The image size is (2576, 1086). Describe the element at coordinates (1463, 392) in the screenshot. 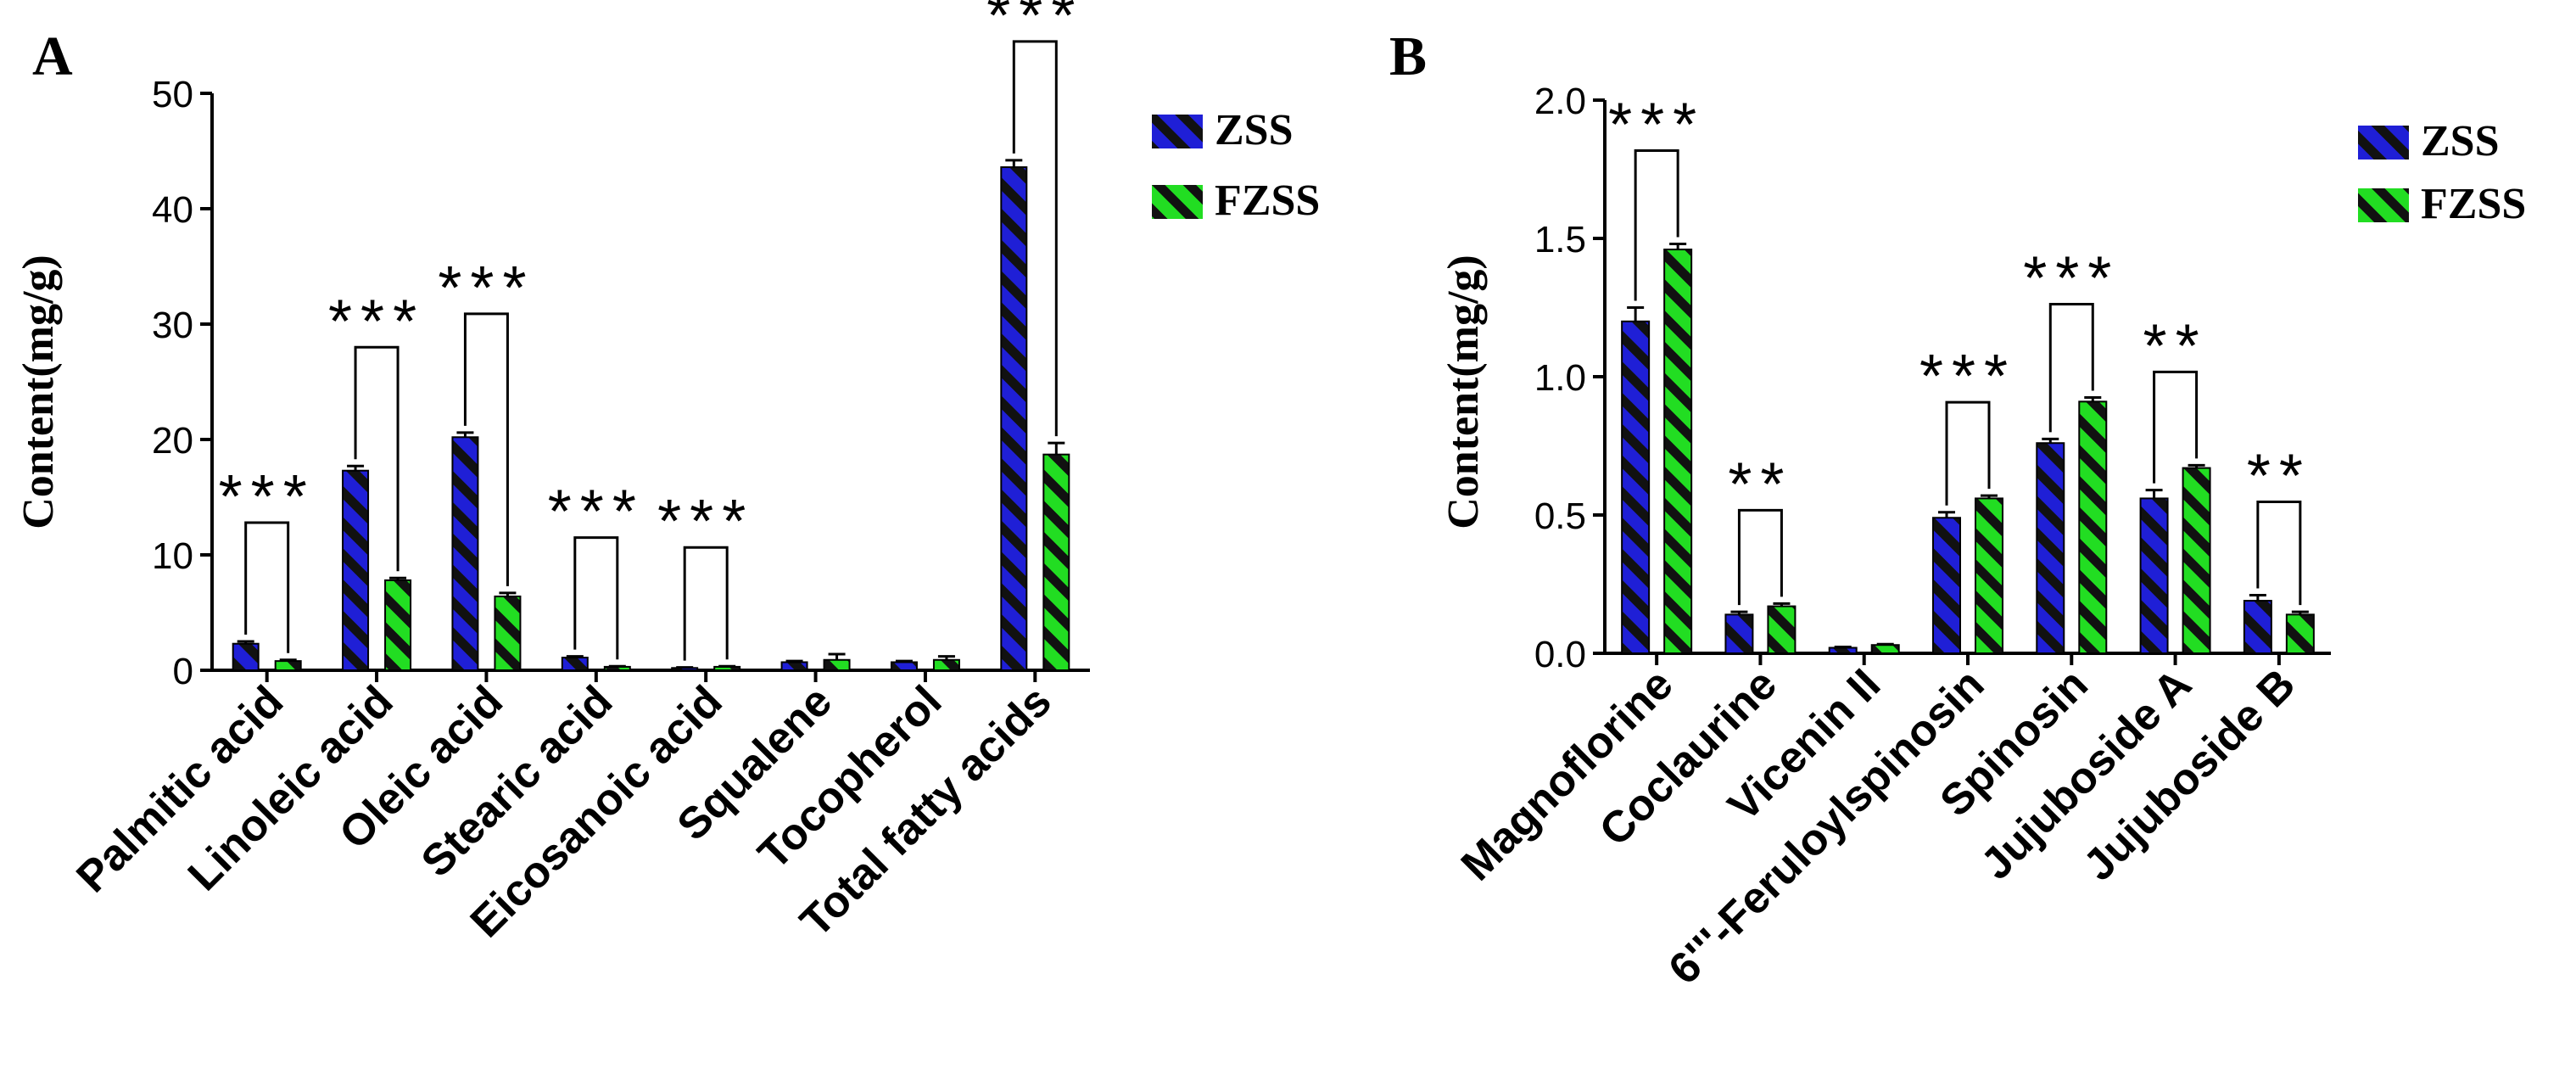

I see `panel-b-y-axis-label: Content(mg/g)` at that location.